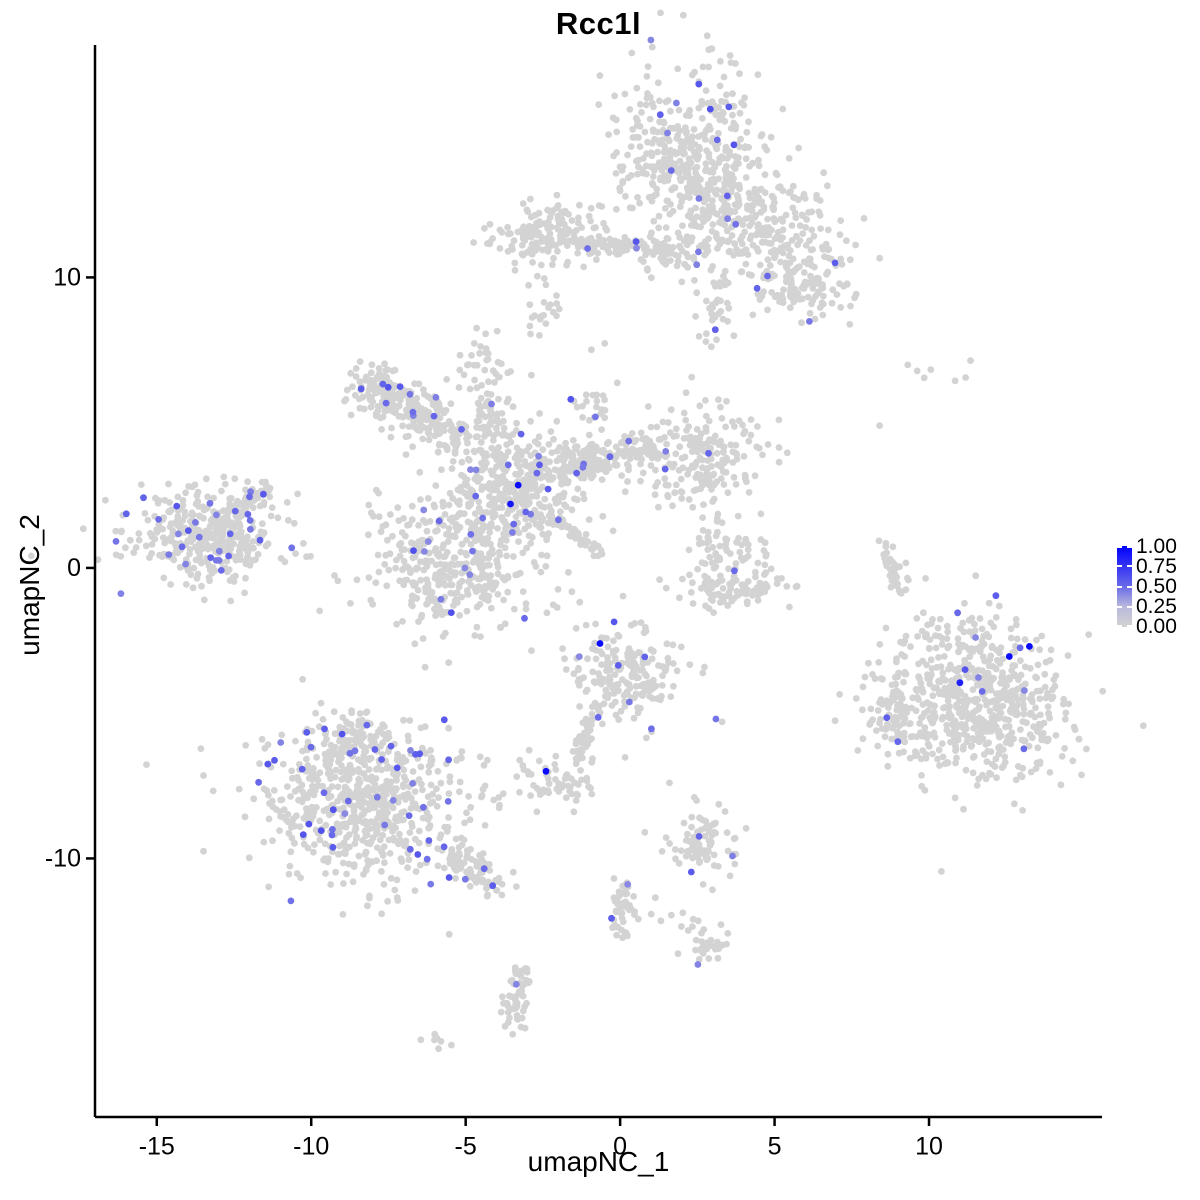 The image size is (1200, 1200). I want to click on y-tick-label: 10, so click(67, 277).